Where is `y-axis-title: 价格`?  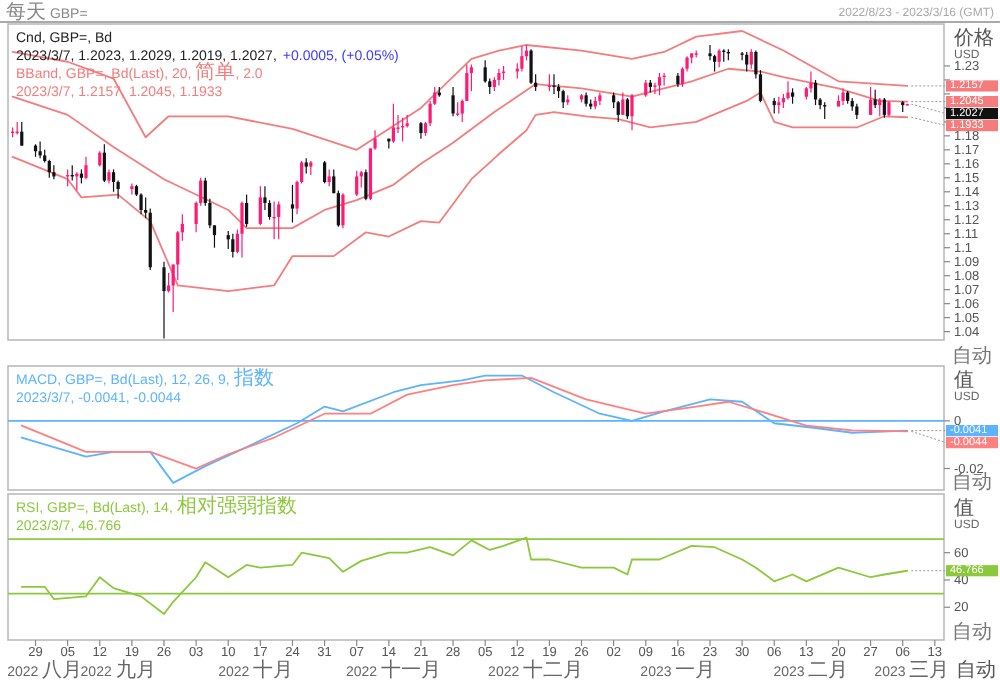
y-axis-title: 价格 is located at coordinates (973, 38).